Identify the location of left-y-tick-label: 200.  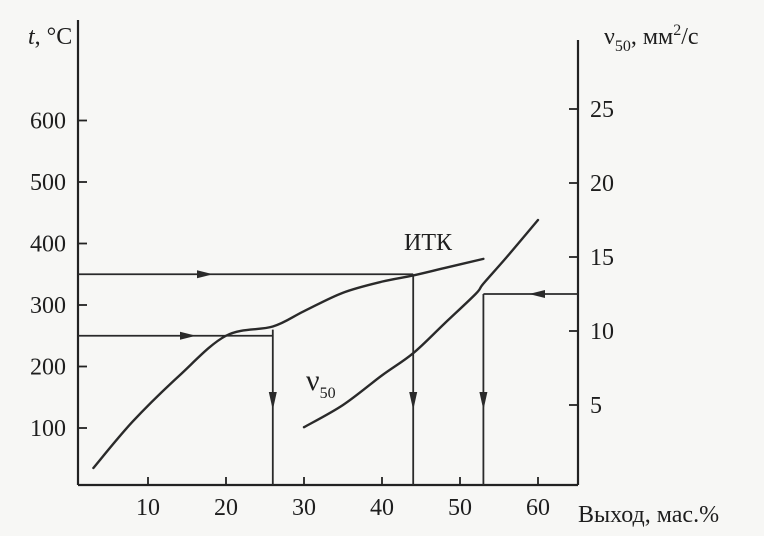
(48, 368).